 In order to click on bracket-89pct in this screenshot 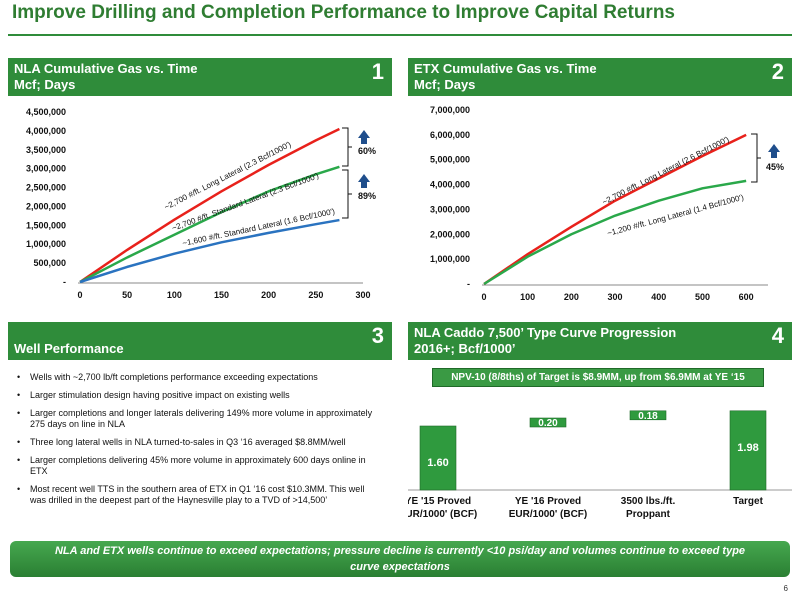, I will do `click(347, 194)`.